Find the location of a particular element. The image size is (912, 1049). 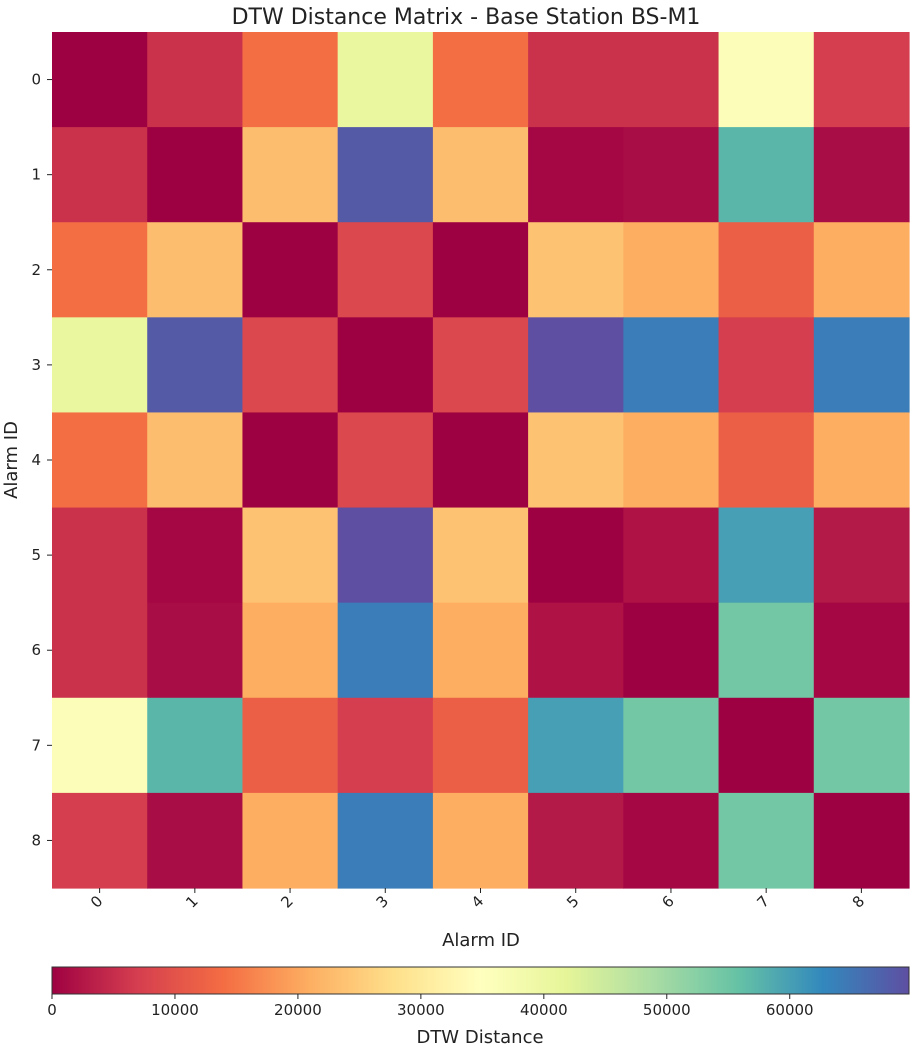

colorbar-tick-label: 20000 is located at coordinates (298, 1010).